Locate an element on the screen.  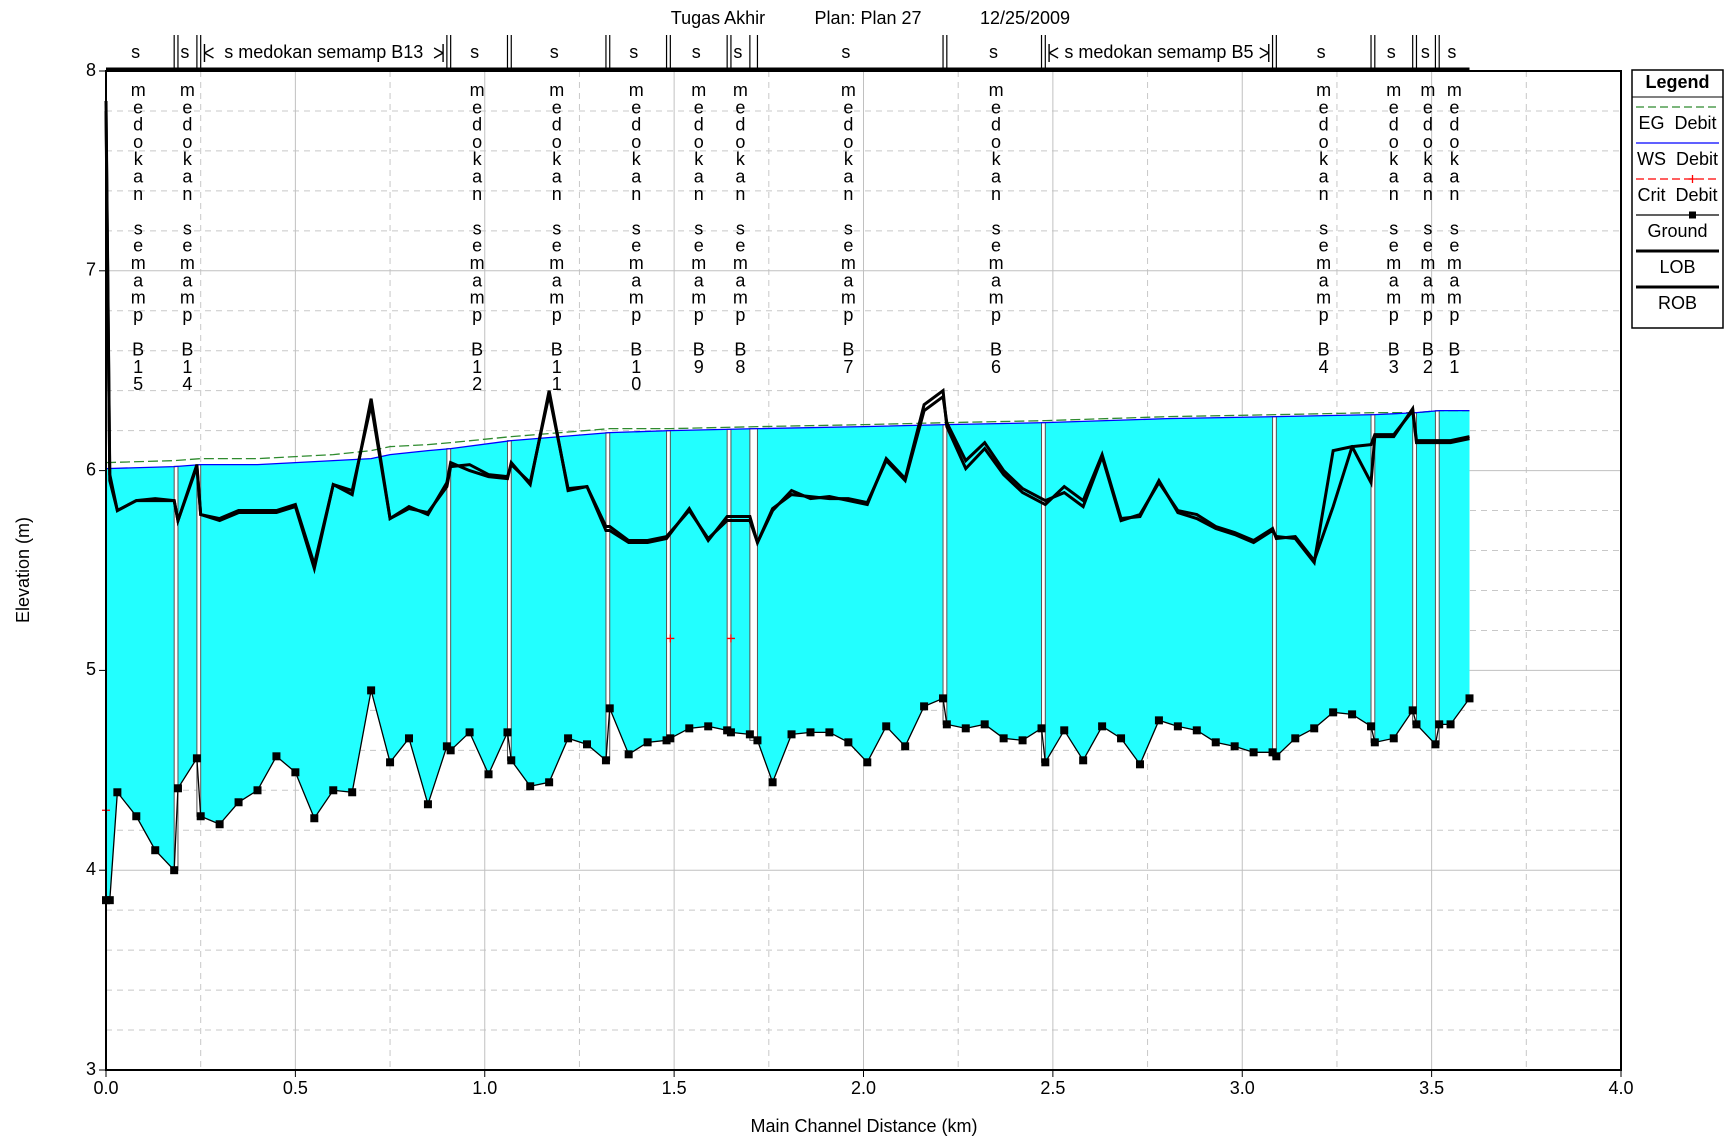
y-tick-label: 7 is located at coordinates (91, 270).